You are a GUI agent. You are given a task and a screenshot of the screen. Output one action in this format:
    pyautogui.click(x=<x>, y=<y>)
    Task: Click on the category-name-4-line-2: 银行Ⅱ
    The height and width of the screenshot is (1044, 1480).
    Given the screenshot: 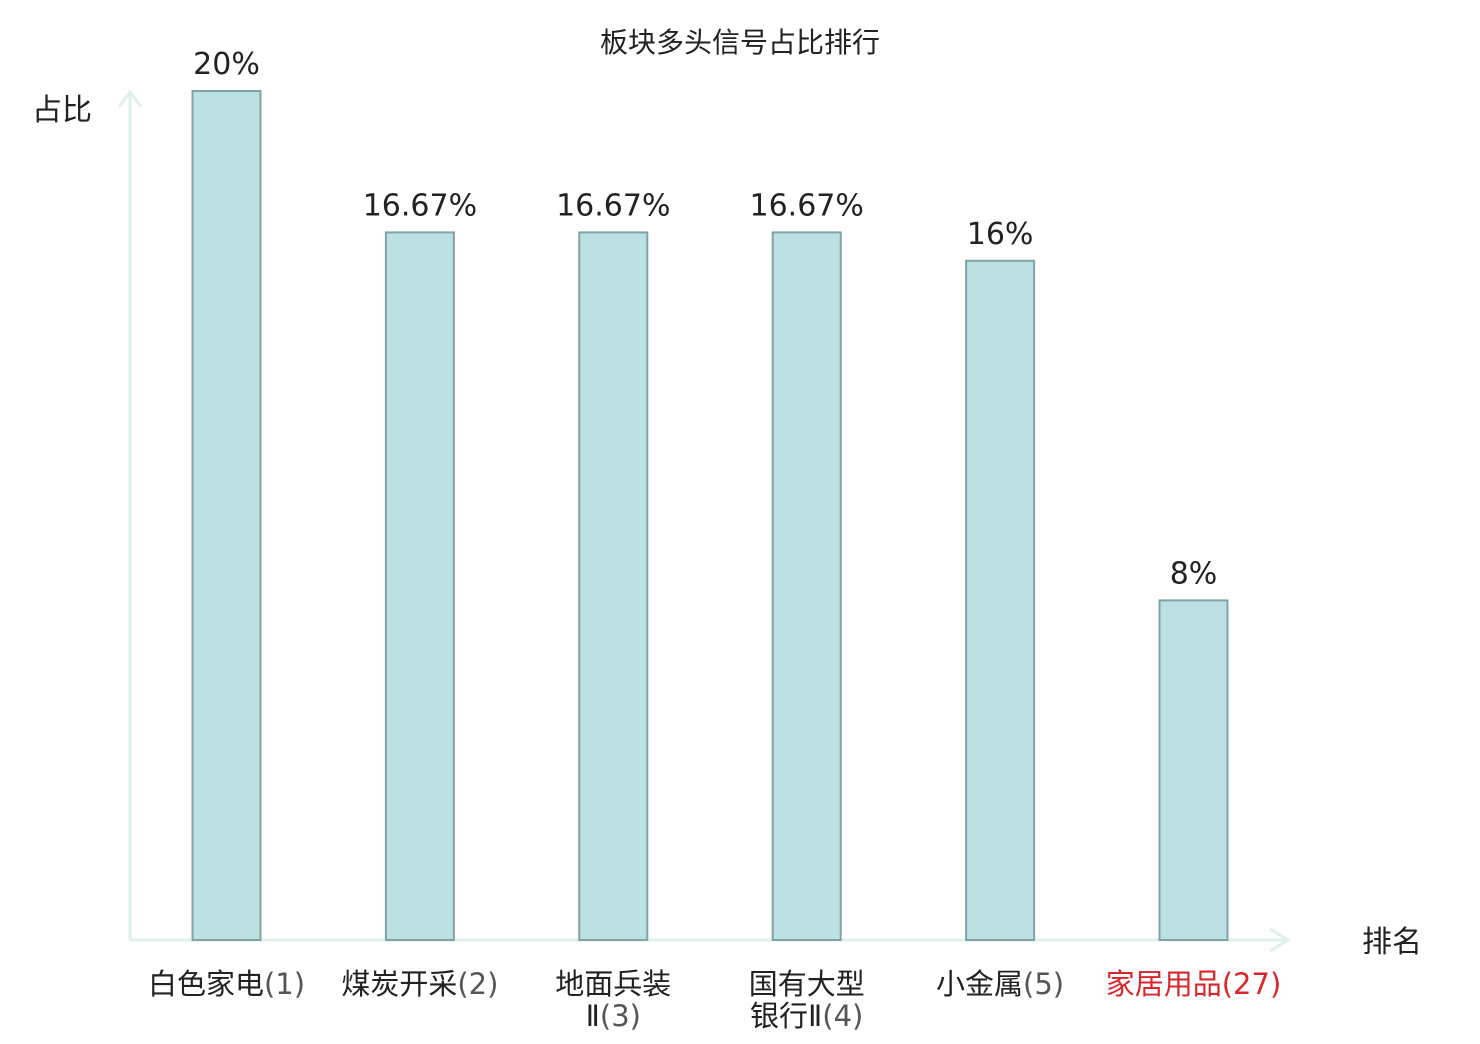 What is the action you would take?
    pyautogui.click(x=786, y=1016)
    